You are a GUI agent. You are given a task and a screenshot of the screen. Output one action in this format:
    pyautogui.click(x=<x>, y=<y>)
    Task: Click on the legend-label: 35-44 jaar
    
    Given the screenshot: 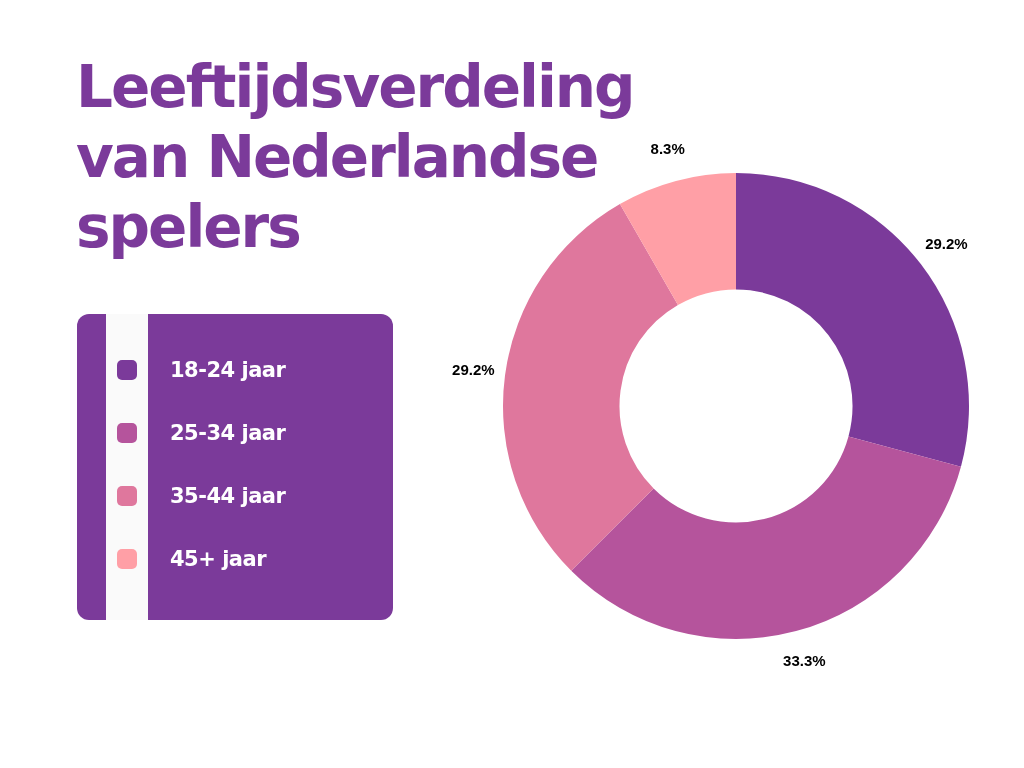 What is the action you would take?
    pyautogui.click(x=228, y=496)
    